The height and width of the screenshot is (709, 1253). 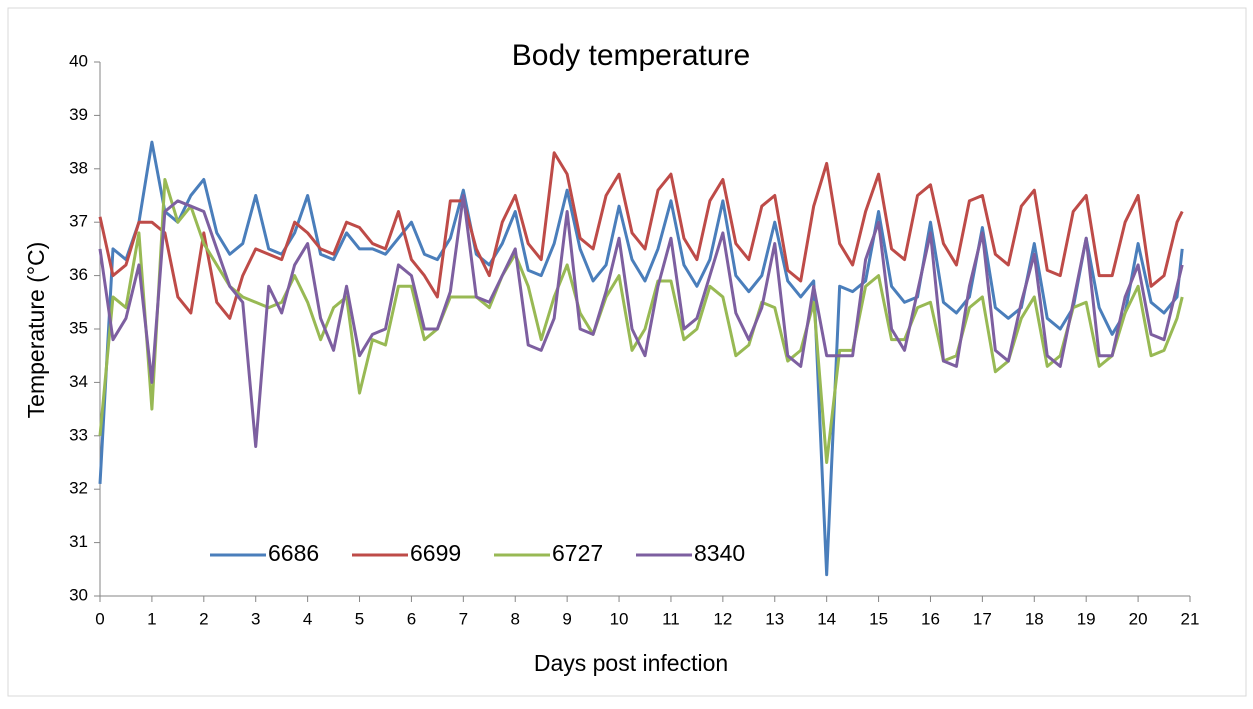 What do you see at coordinates (78, 434) in the screenshot?
I see `y-tick-label: 33` at bounding box center [78, 434].